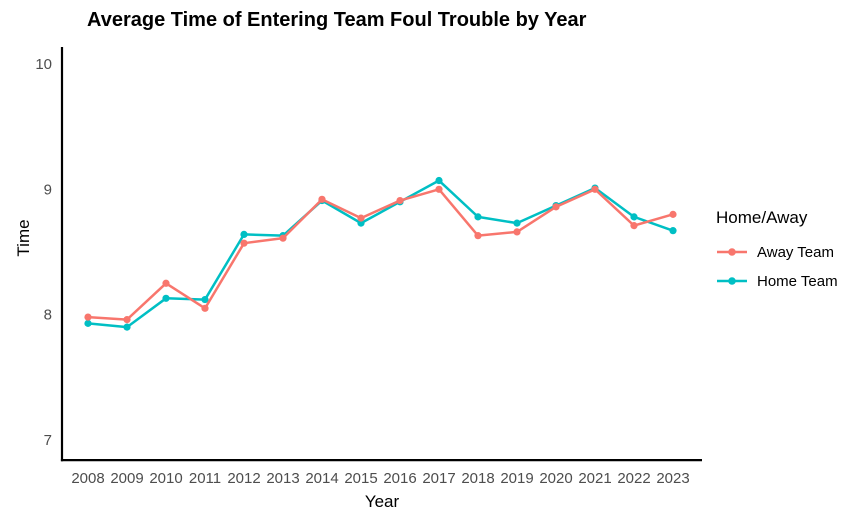 The height and width of the screenshot is (518, 866). Describe the element at coordinates (48, 440) in the screenshot. I see `y-tick-label: 7` at that location.